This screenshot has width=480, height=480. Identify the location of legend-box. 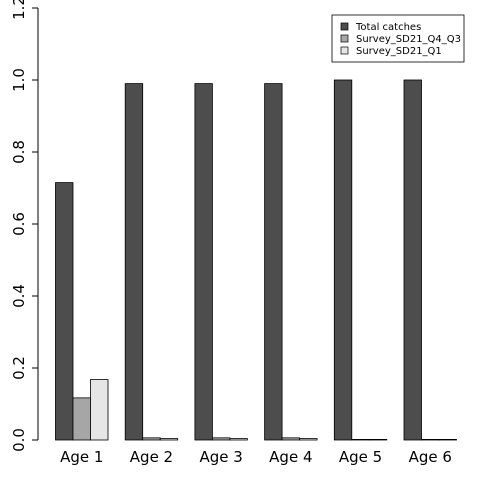
(398, 38).